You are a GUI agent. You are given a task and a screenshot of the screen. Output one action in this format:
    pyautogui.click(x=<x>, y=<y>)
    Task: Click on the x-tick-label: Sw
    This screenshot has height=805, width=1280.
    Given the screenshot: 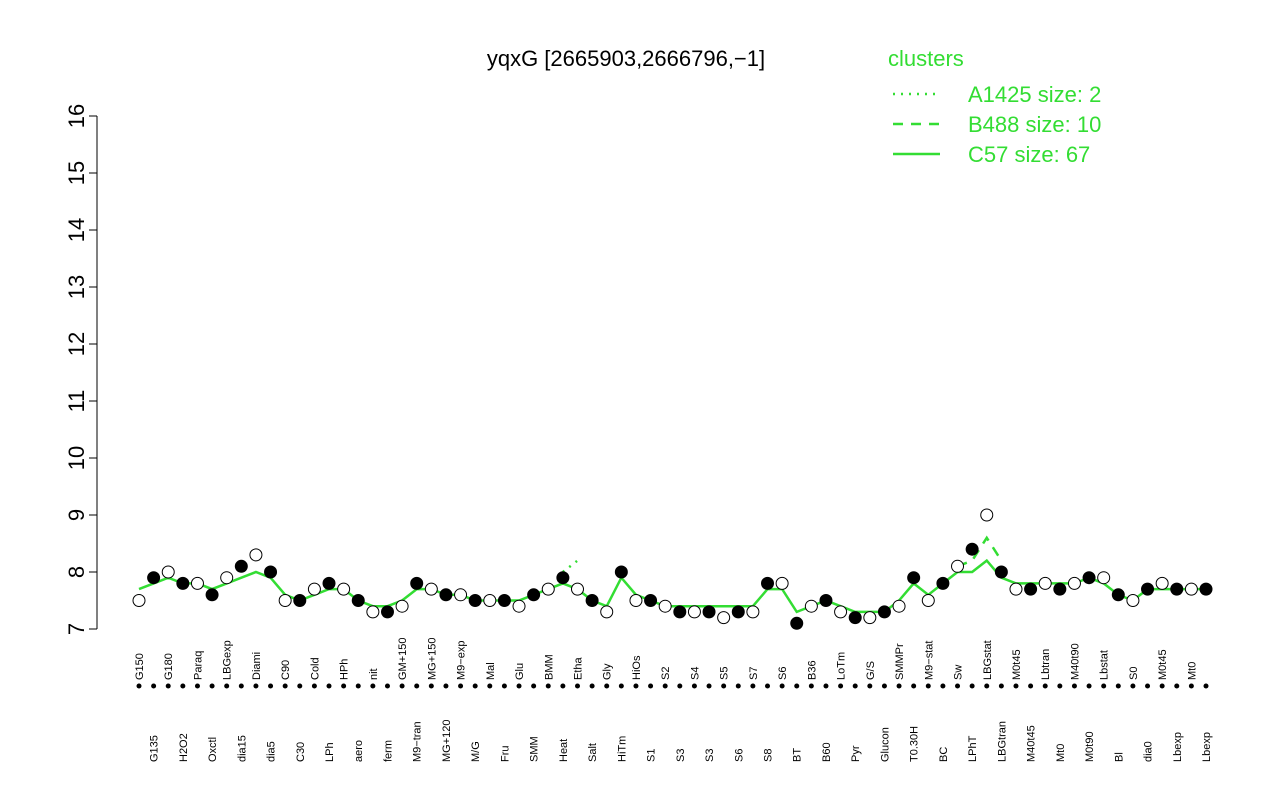 What is the action you would take?
    pyautogui.click(x=959, y=672)
    